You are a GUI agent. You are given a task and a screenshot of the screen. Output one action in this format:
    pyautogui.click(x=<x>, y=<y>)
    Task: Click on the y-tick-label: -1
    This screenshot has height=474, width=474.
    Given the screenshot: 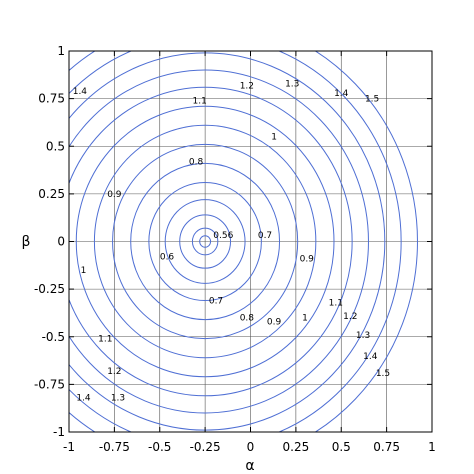 What is the action you would take?
    pyautogui.click(x=59, y=432)
    